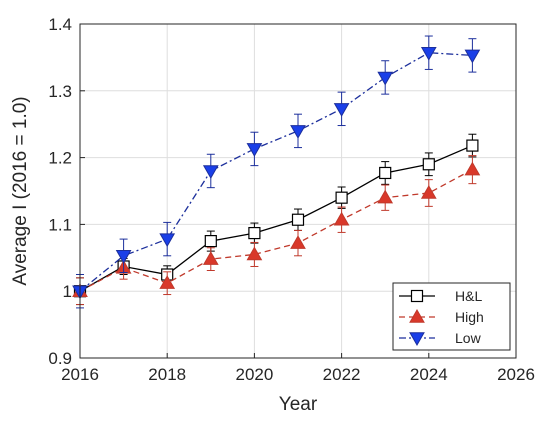 This screenshot has width=548, height=421. Describe the element at coordinates (60, 91) in the screenshot. I see `y-tick-label: 1.3` at that location.